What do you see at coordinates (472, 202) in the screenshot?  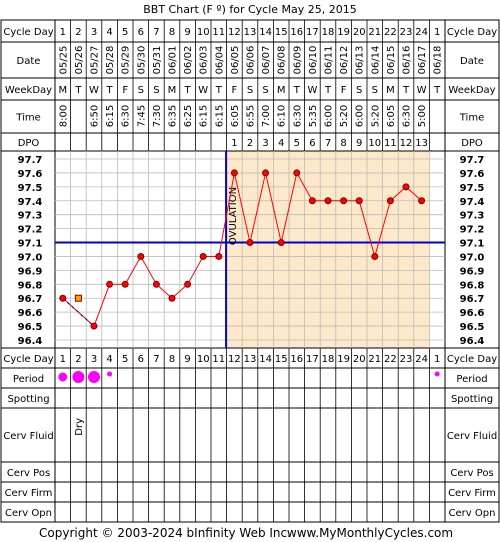 I see `temp-tick-right: 97.4` at bounding box center [472, 202].